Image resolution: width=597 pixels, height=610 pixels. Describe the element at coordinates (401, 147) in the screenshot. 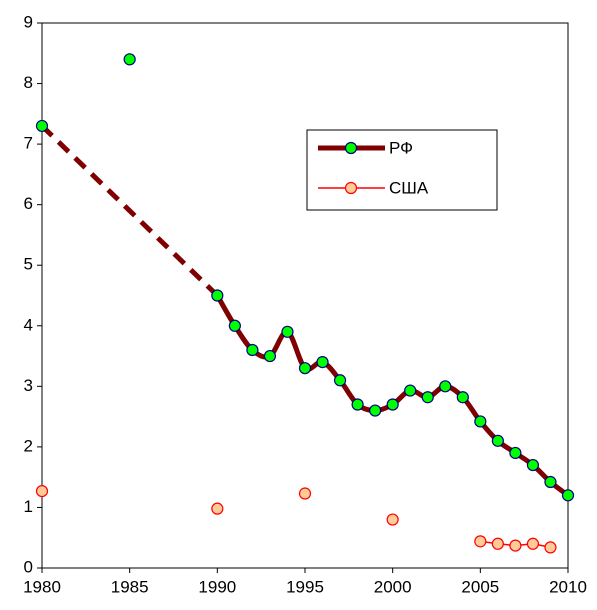

I see `legend-label: РФ` at that location.